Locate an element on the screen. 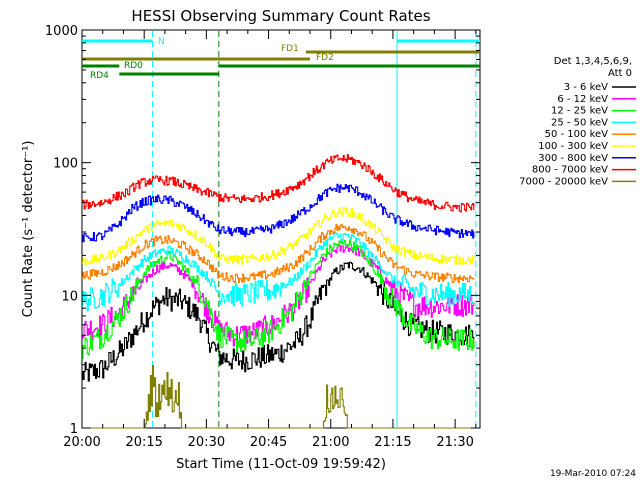  x-tick-label-21-00: 21:00 is located at coordinates (330, 442).